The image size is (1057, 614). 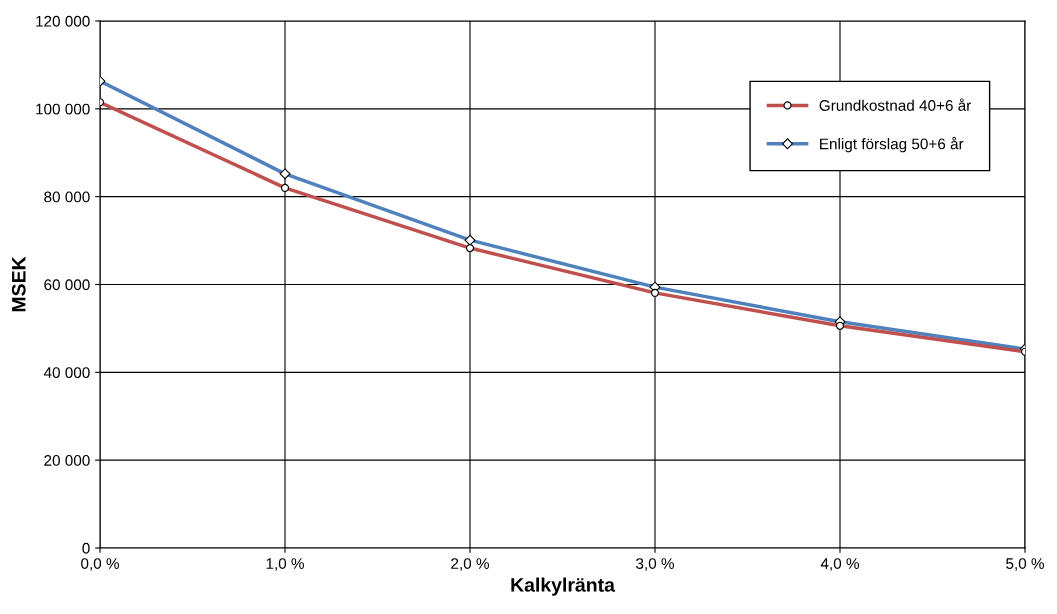 I want to click on legend-label: Enligt förslag 50+6 år, so click(x=892, y=144).